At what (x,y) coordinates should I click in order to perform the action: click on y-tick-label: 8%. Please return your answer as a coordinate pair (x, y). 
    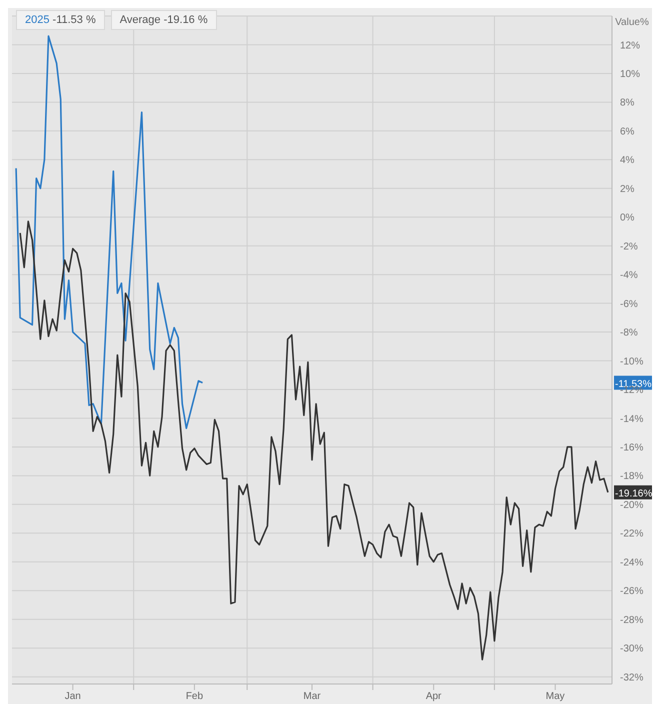
    Looking at the image, I should click on (627, 103).